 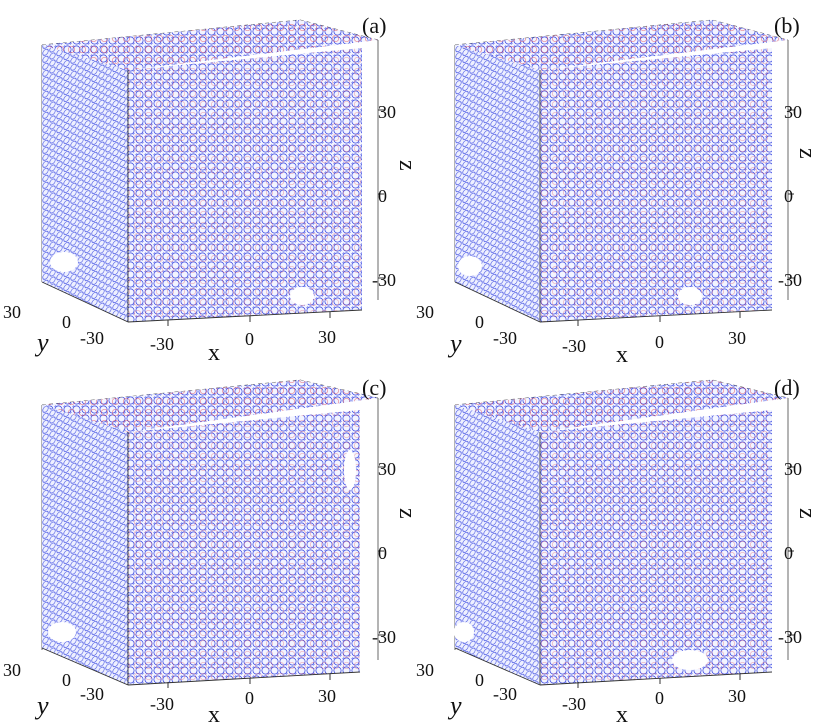 What do you see at coordinates (787, 387) in the screenshot?
I see `panel-label: (d)` at bounding box center [787, 387].